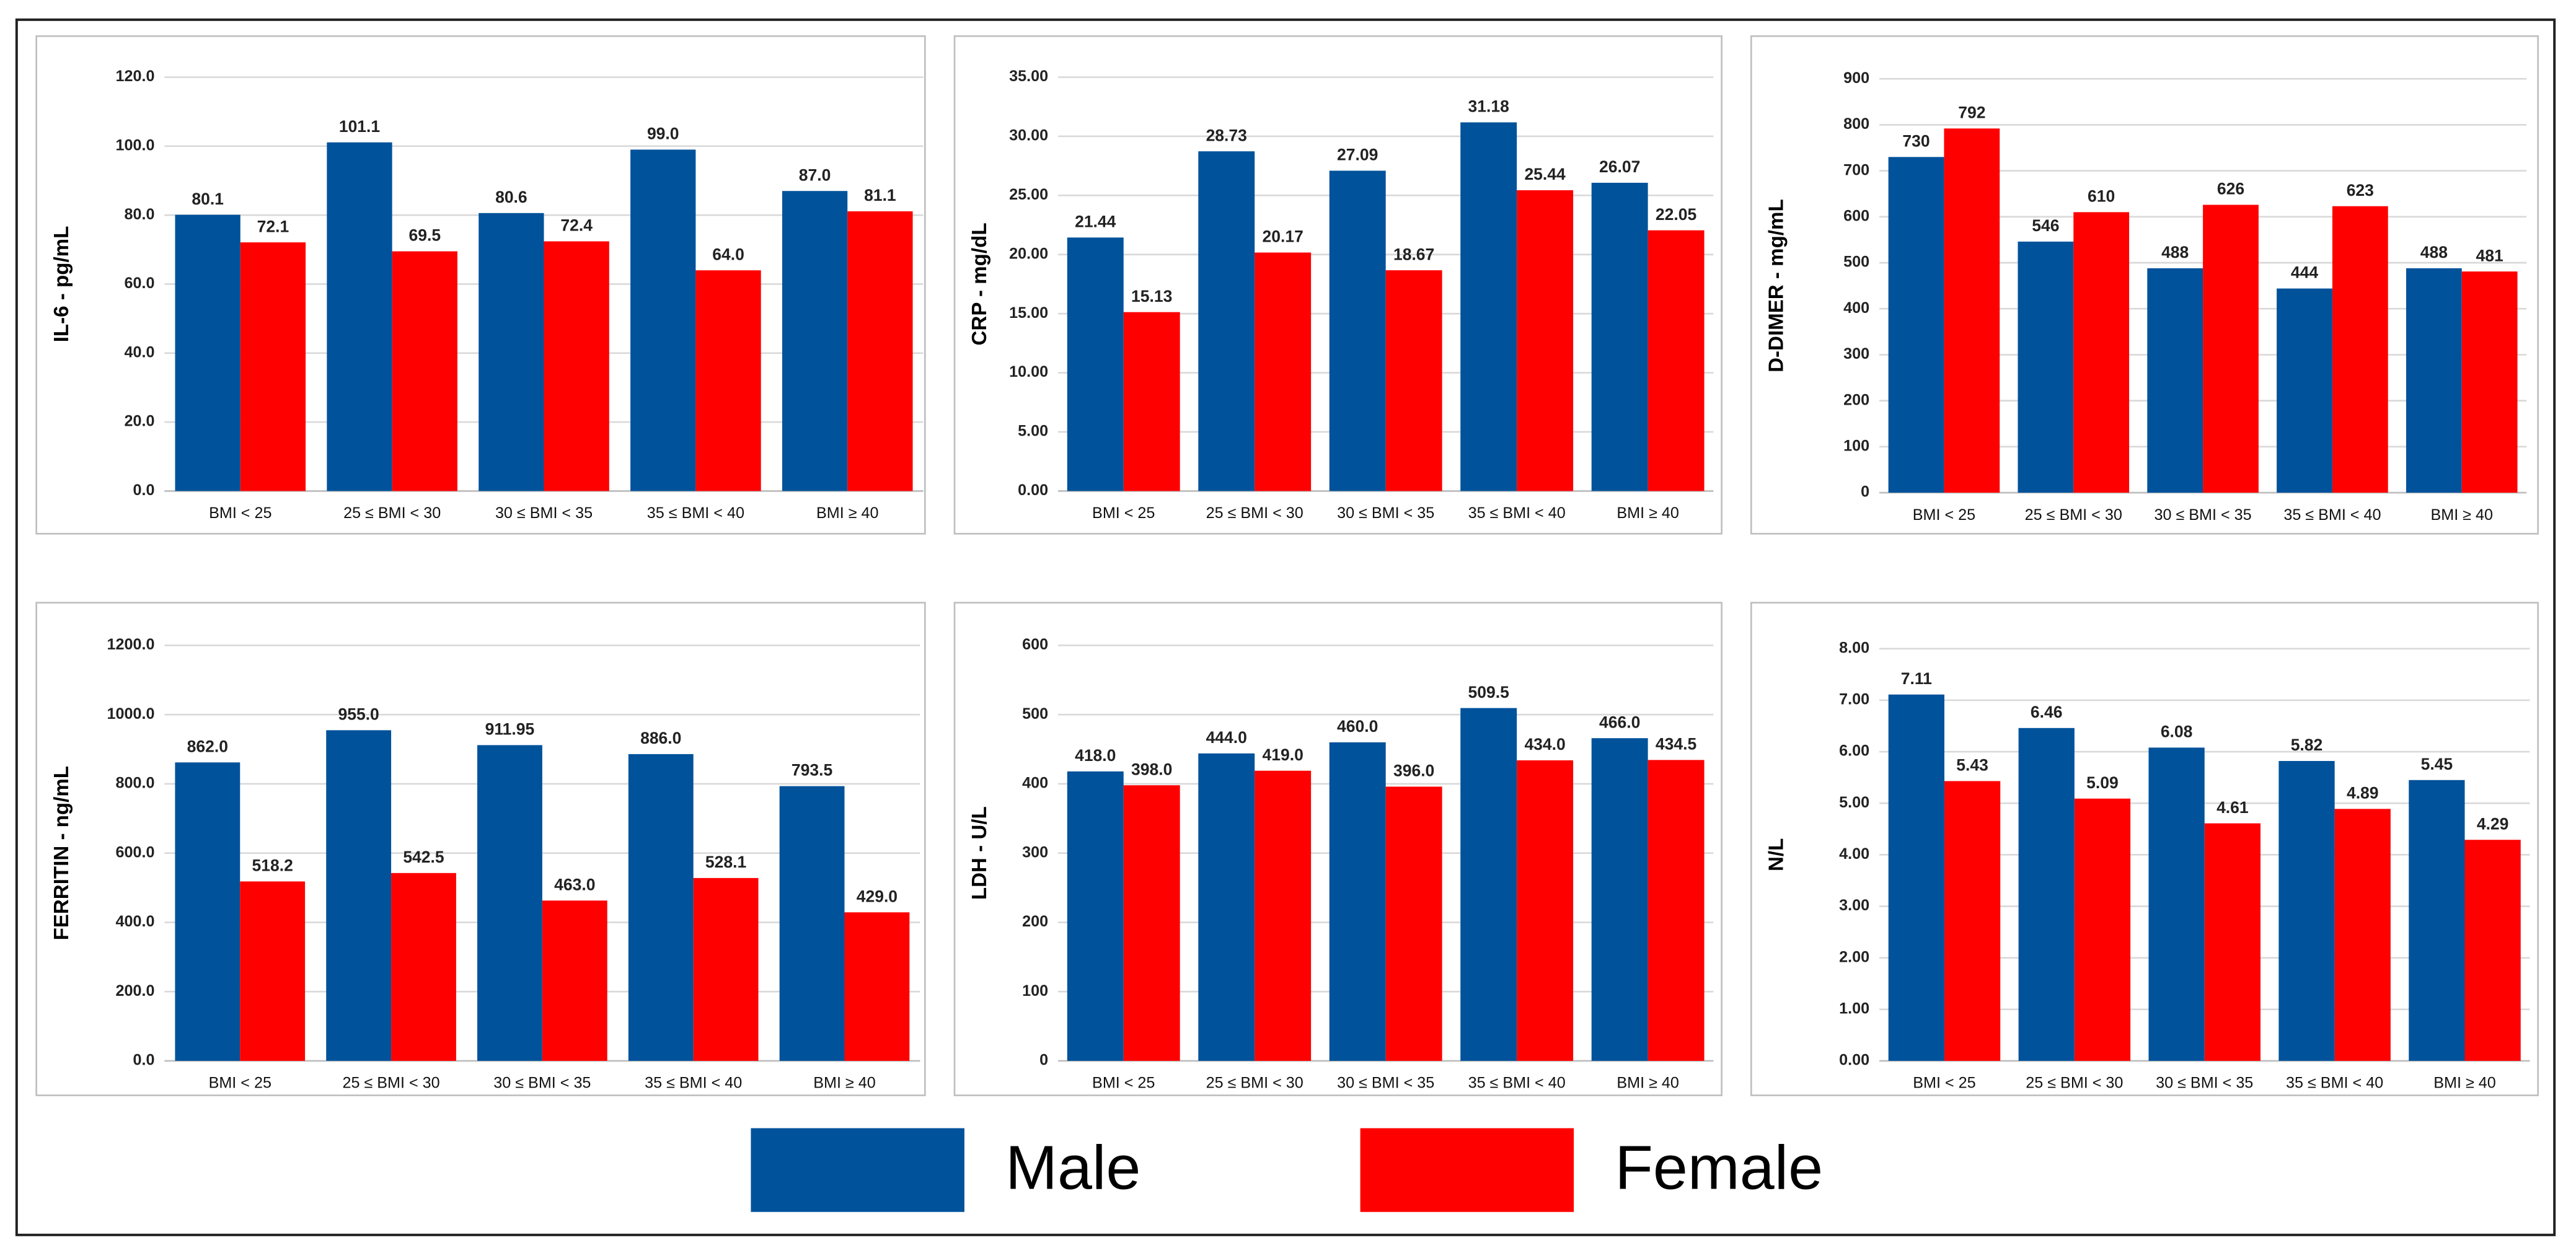 The height and width of the screenshot is (1253, 2576). I want to click on value-label: 444, so click(2304, 272).